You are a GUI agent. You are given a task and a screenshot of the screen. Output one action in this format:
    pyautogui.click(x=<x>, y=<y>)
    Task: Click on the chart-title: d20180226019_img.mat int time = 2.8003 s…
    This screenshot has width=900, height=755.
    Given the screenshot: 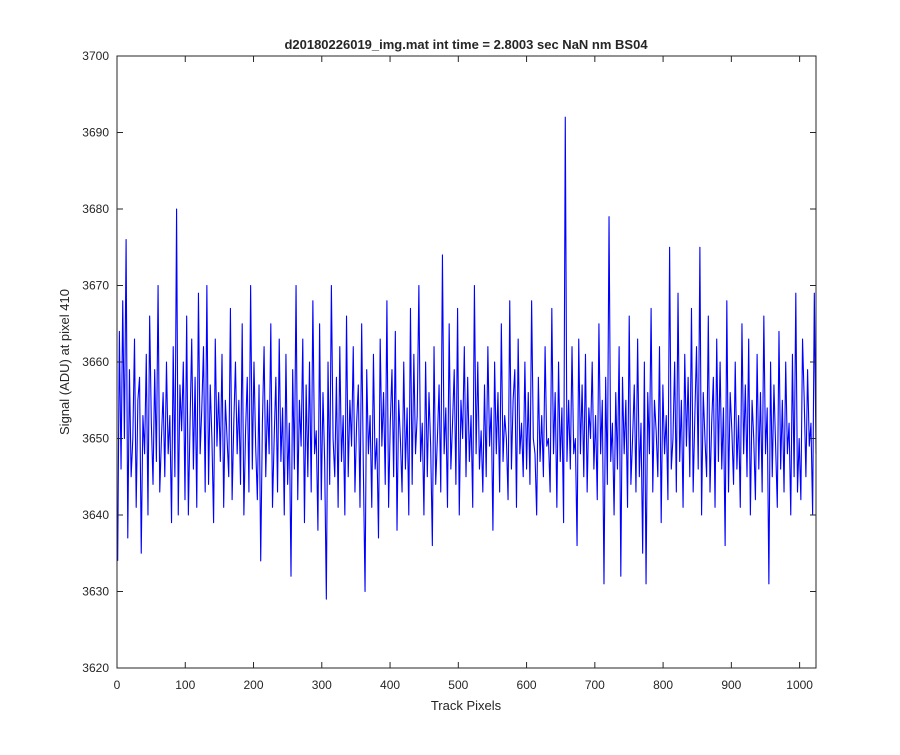 What is the action you would take?
    pyautogui.click(x=466, y=44)
    